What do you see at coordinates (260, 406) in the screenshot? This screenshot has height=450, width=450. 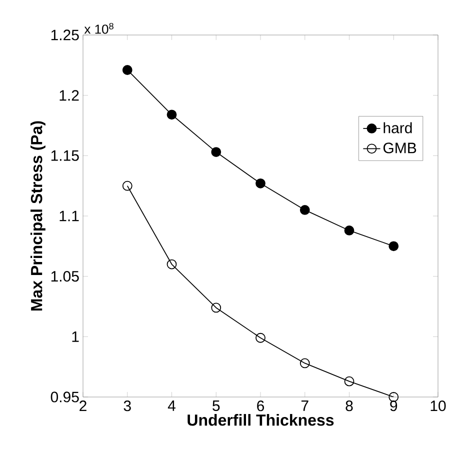 I see `x-tick-label: 6` at bounding box center [260, 406].